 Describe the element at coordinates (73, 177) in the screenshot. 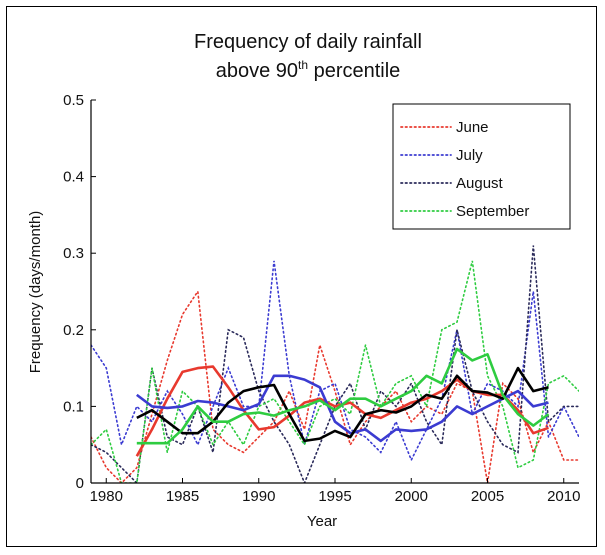

I see `y-tick-label: 0.4` at that location.